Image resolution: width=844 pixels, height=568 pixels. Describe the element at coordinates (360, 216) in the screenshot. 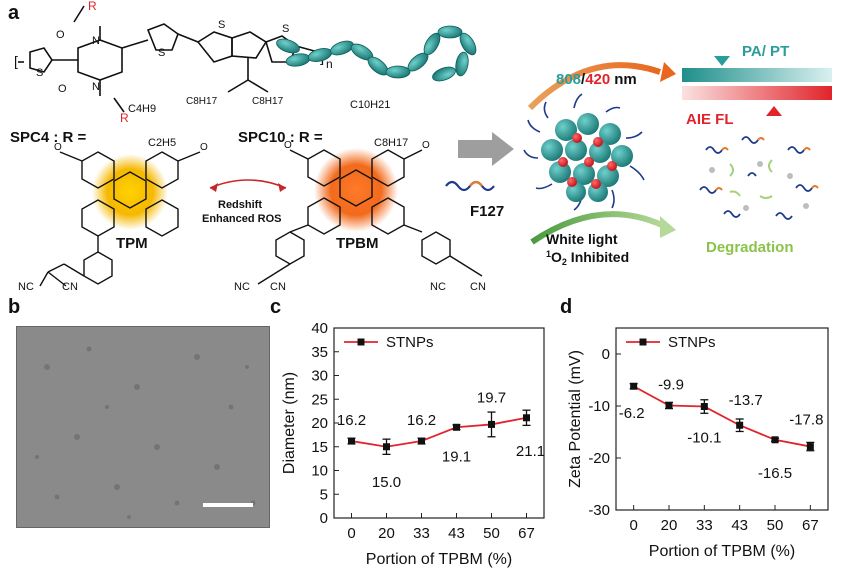

I see `tpbm-structure: O O TPBM NC CN NC CN` at that location.